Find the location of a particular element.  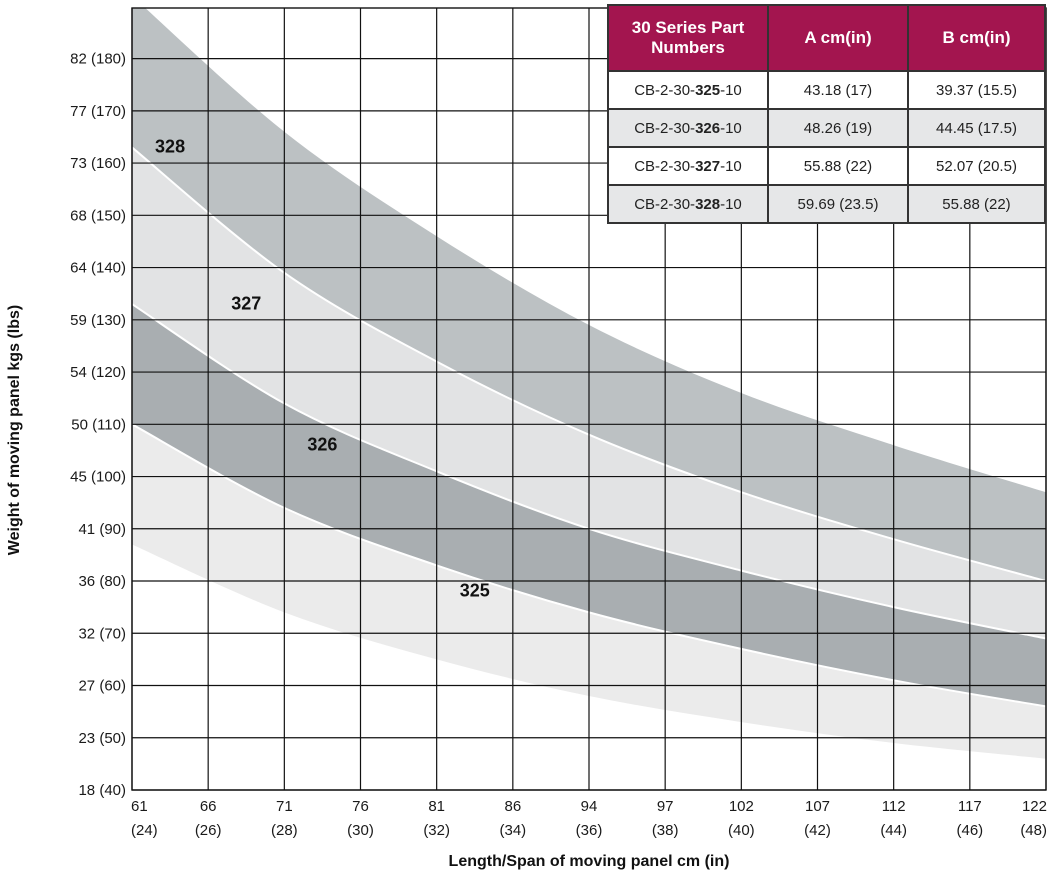

x-tick-label-in: (38) is located at coordinates (665, 830).